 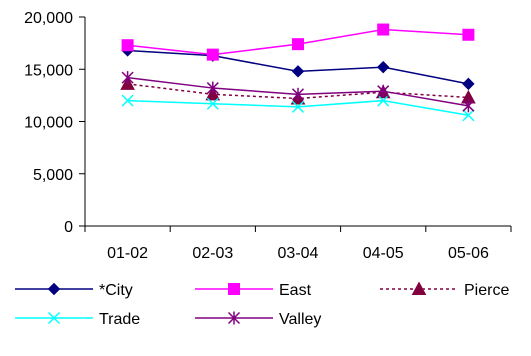 I want to click on y-tick-label: 5,000, so click(x=53, y=175).